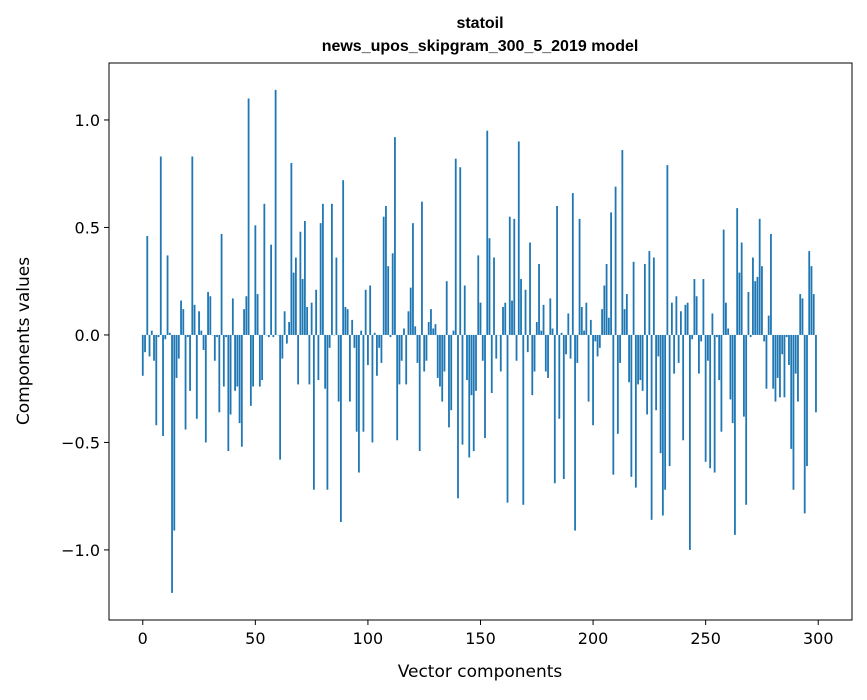 The width and height of the screenshot is (867, 700). What do you see at coordinates (480, 46) in the screenshot?
I see `chart-title-line-2: news_upos_skipgram_300_5_2019 model` at bounding box center [480, 46].